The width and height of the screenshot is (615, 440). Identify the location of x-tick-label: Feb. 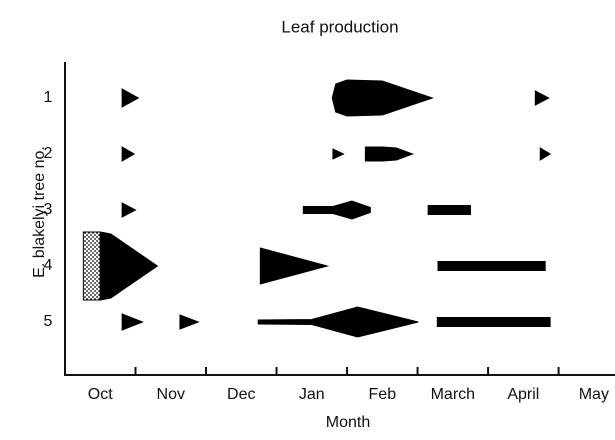
(383, 394).